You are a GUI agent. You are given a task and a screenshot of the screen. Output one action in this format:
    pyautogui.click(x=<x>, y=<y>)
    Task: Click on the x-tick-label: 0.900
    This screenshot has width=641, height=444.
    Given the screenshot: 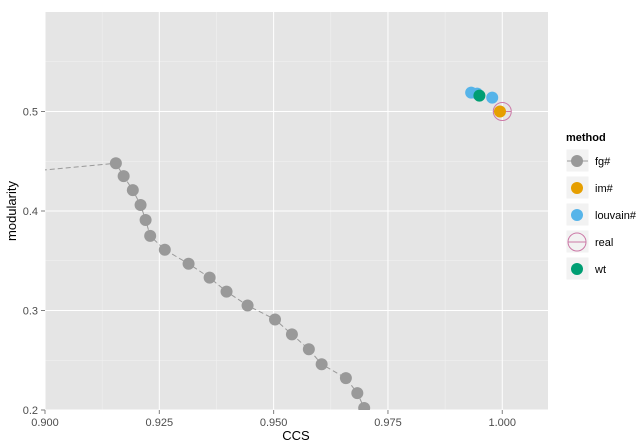 What is the action you would take?
    pyautogui.click(x=45, y=423)
    